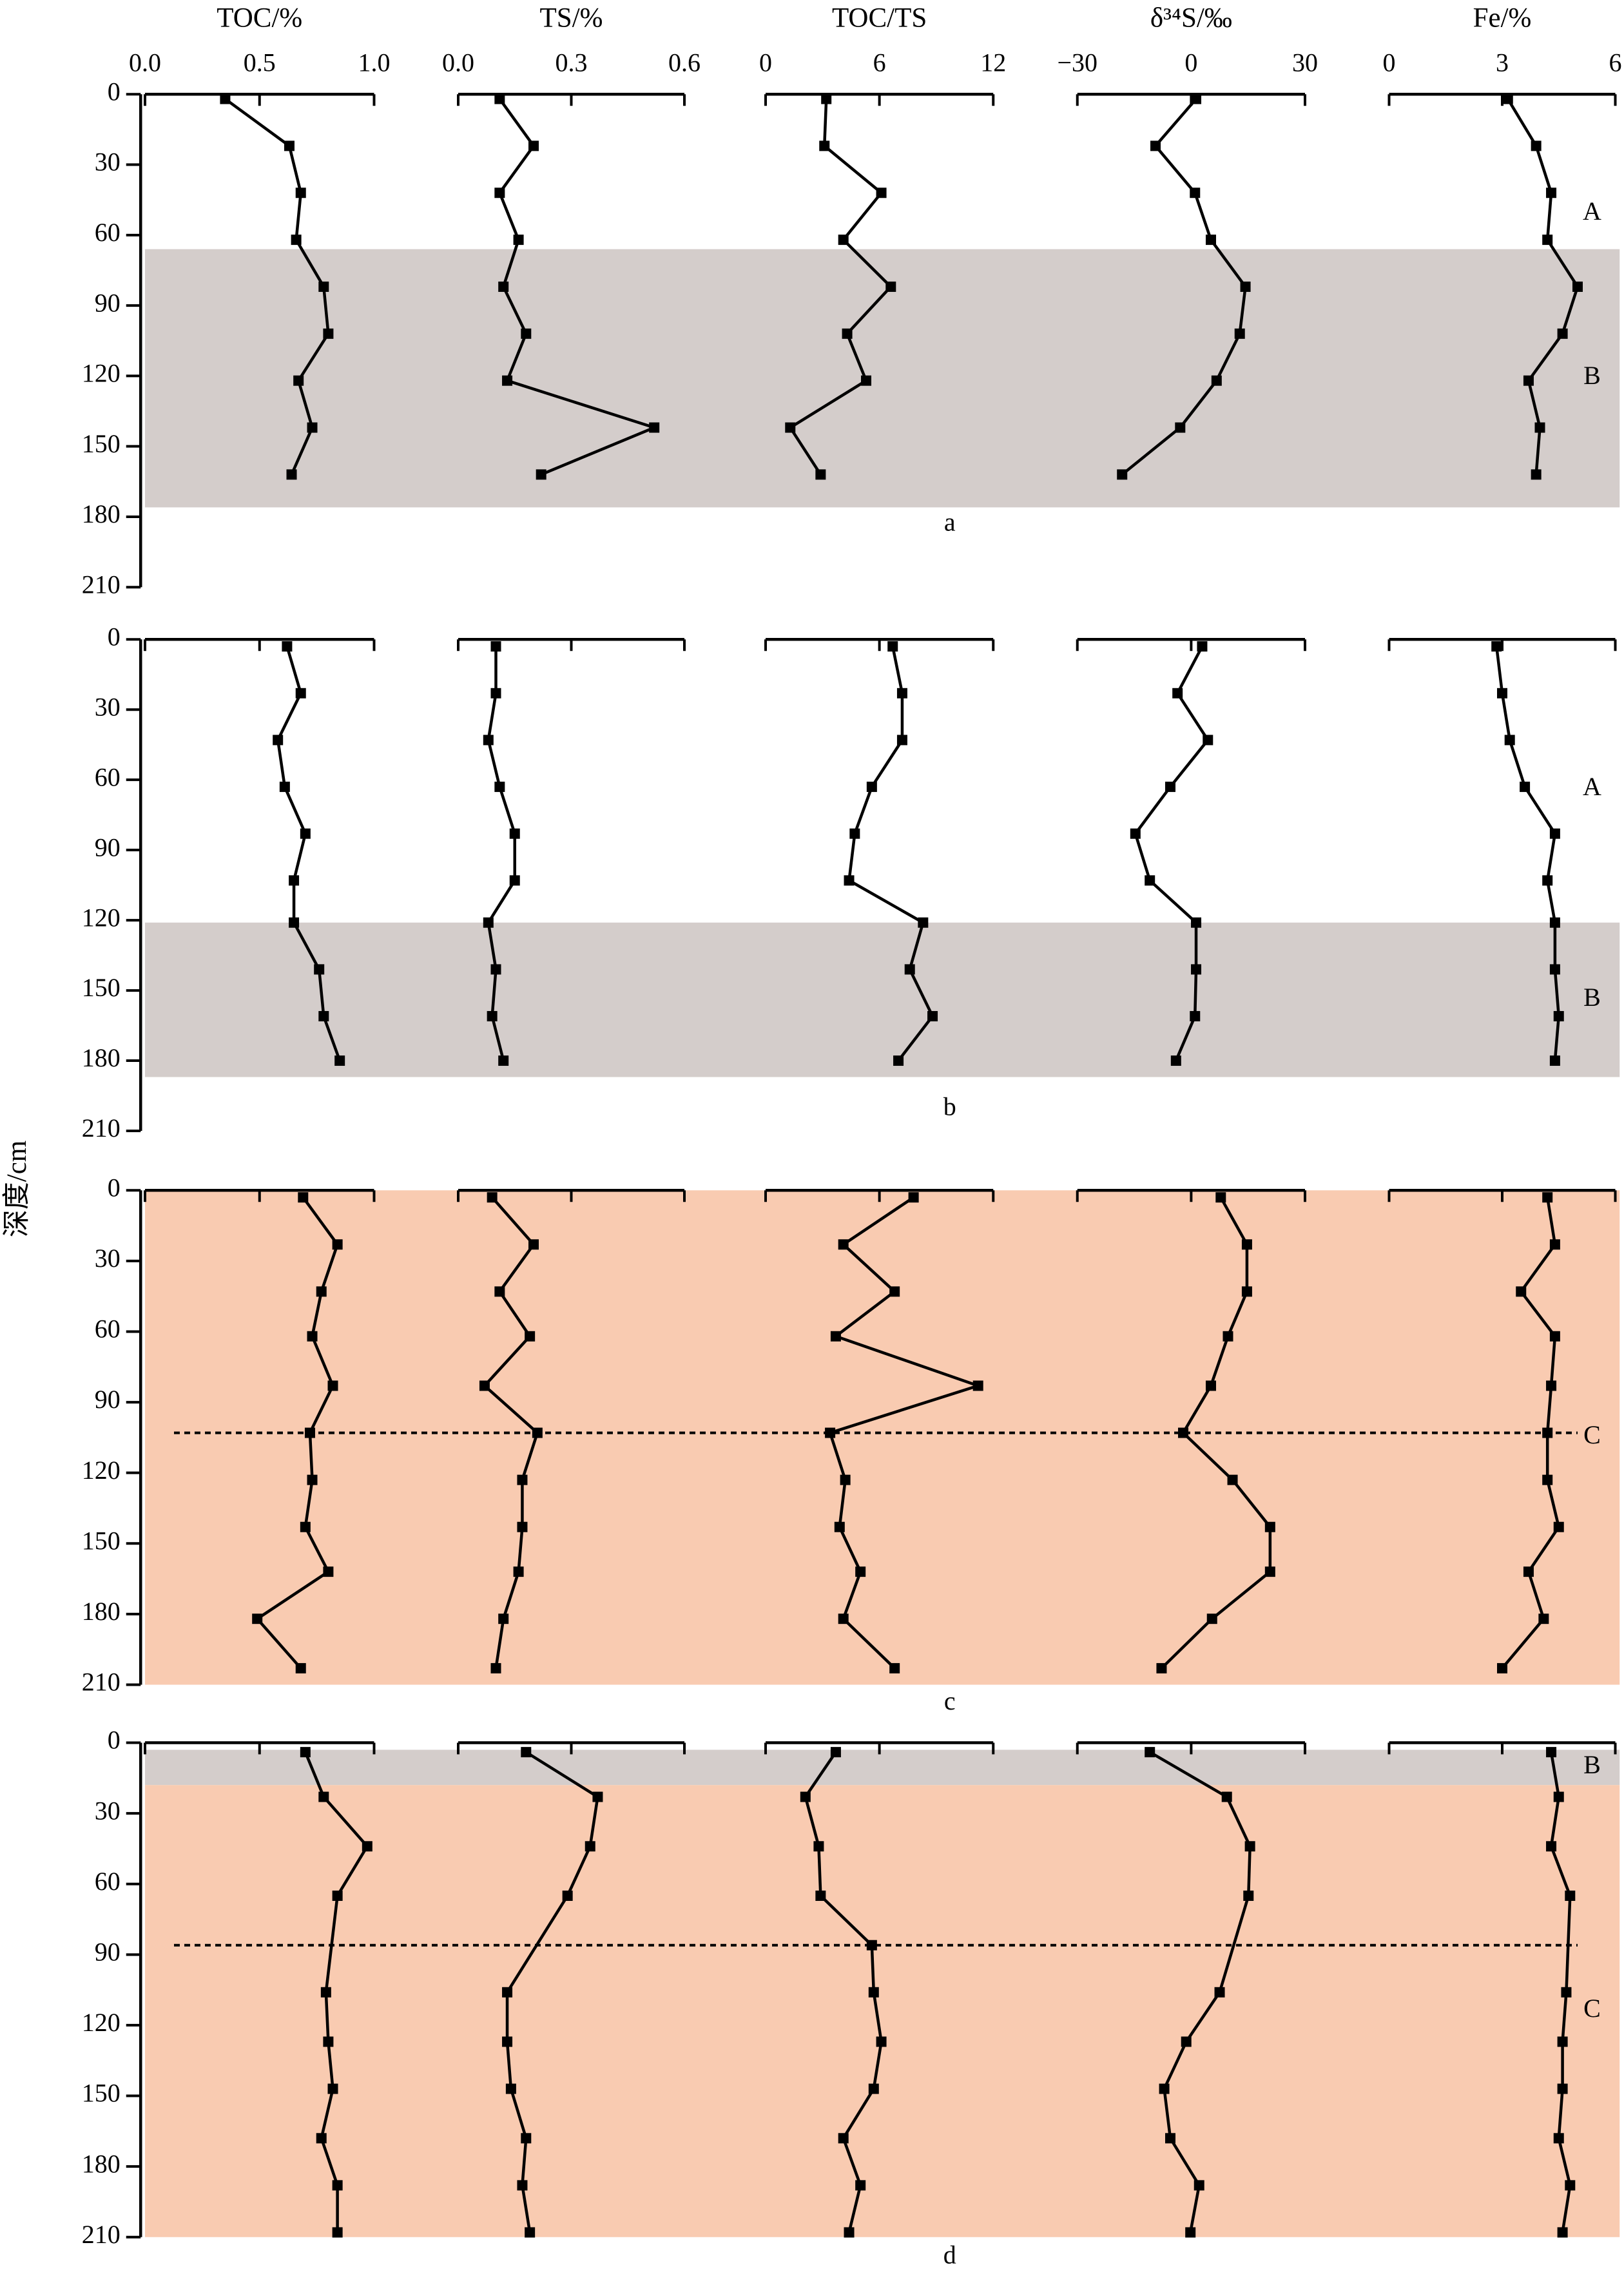 The width and height of the screenshot is (1624, 2274). I want to click on x-tick-label: 0.5, so click(260, 62).